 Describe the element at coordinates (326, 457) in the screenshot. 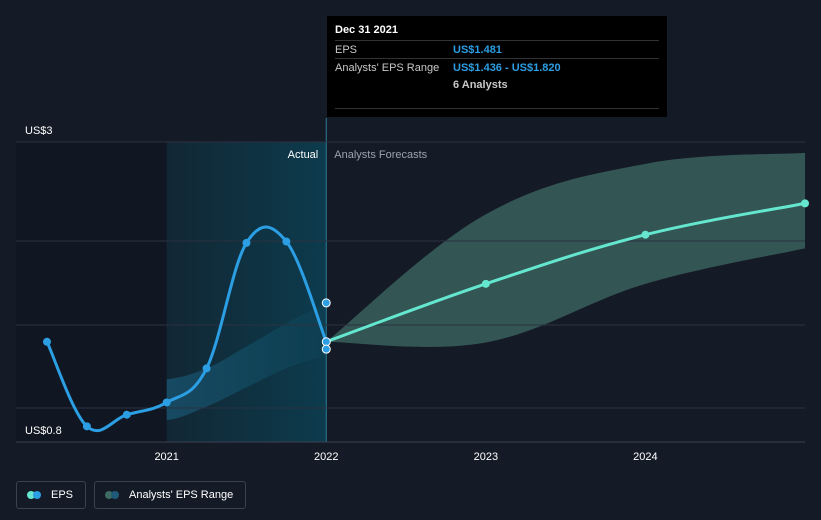

I see `x-tick-label: 2022` at that location.